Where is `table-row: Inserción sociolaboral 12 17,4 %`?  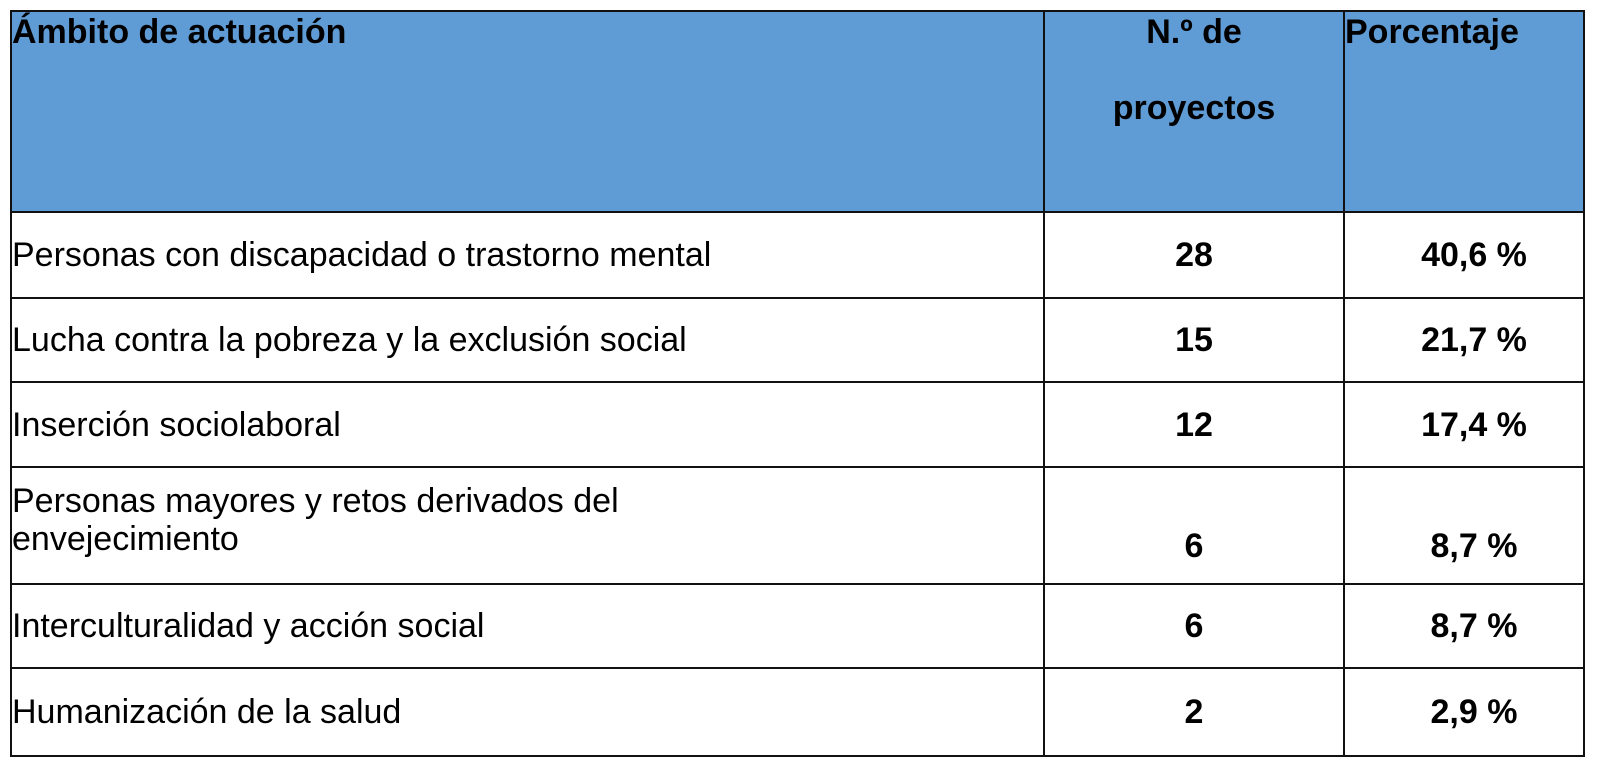
table-row: Inserción sociolaboral 12 17,4 % is located at coordinates (797, 424).